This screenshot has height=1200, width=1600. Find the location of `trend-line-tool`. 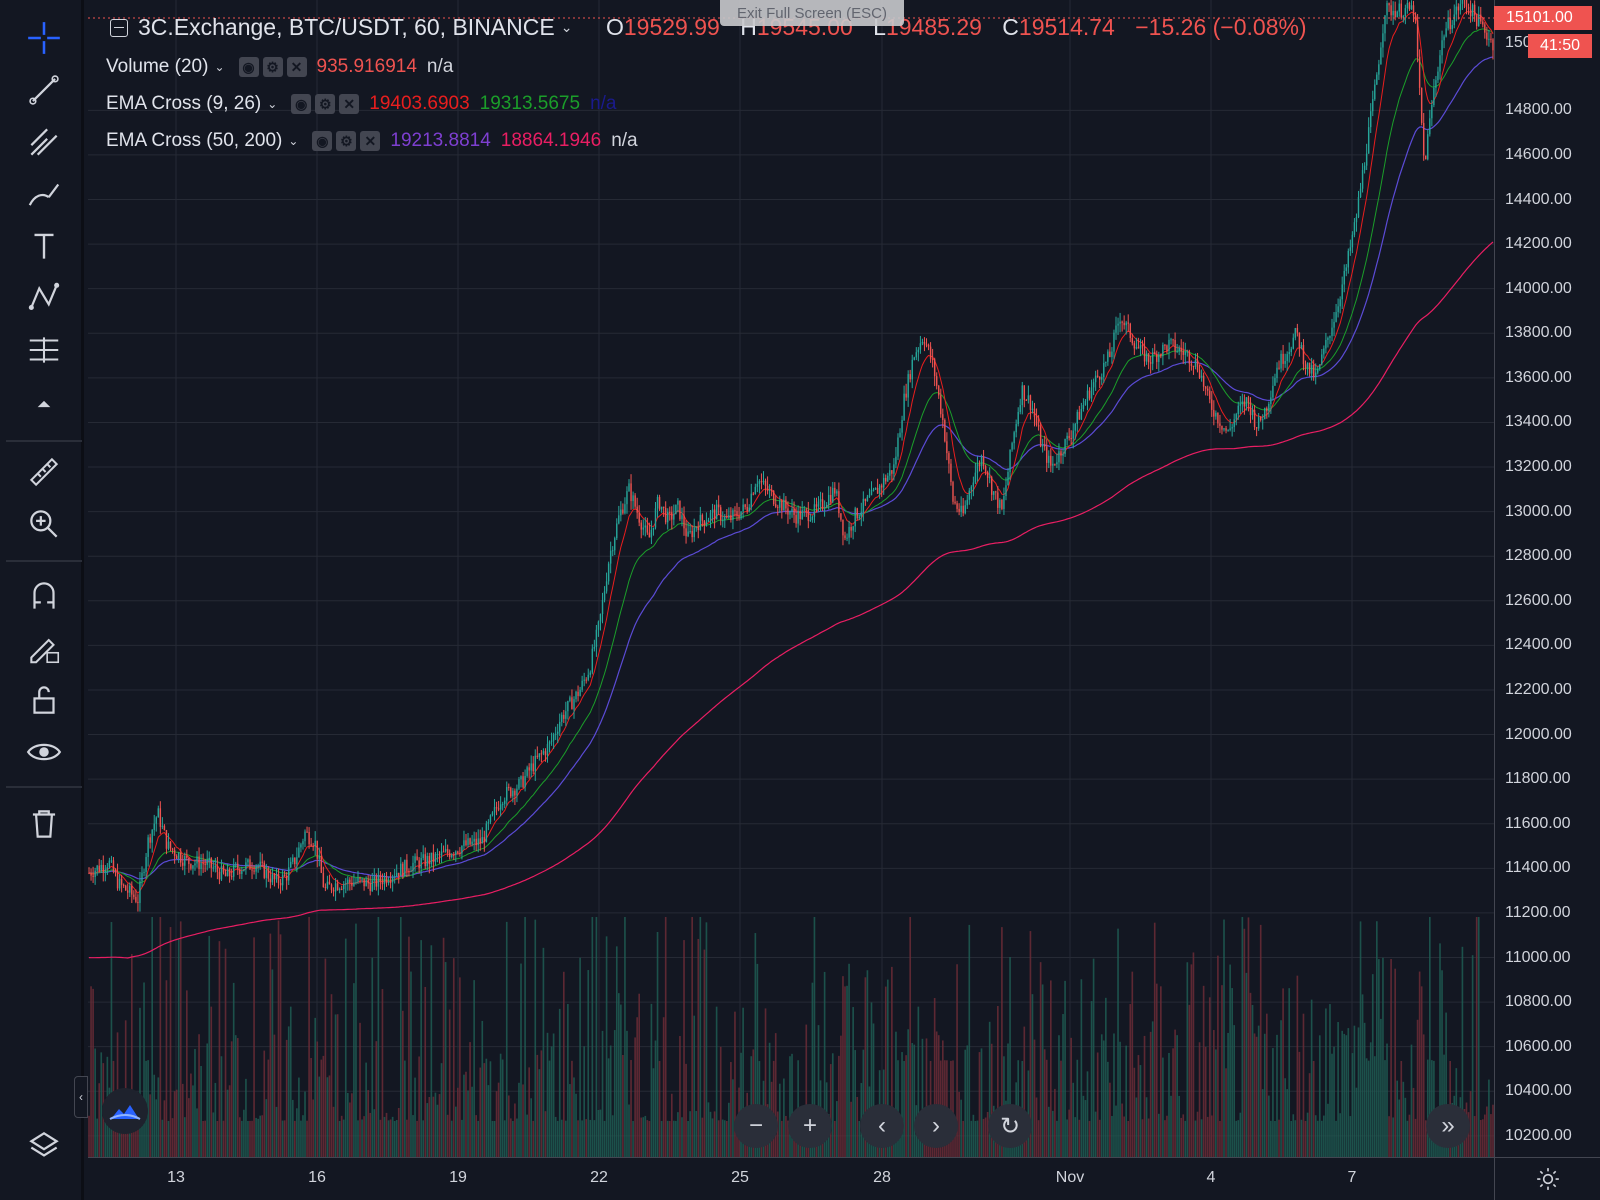

trend-line-tool is located at coordinates (44, 90).